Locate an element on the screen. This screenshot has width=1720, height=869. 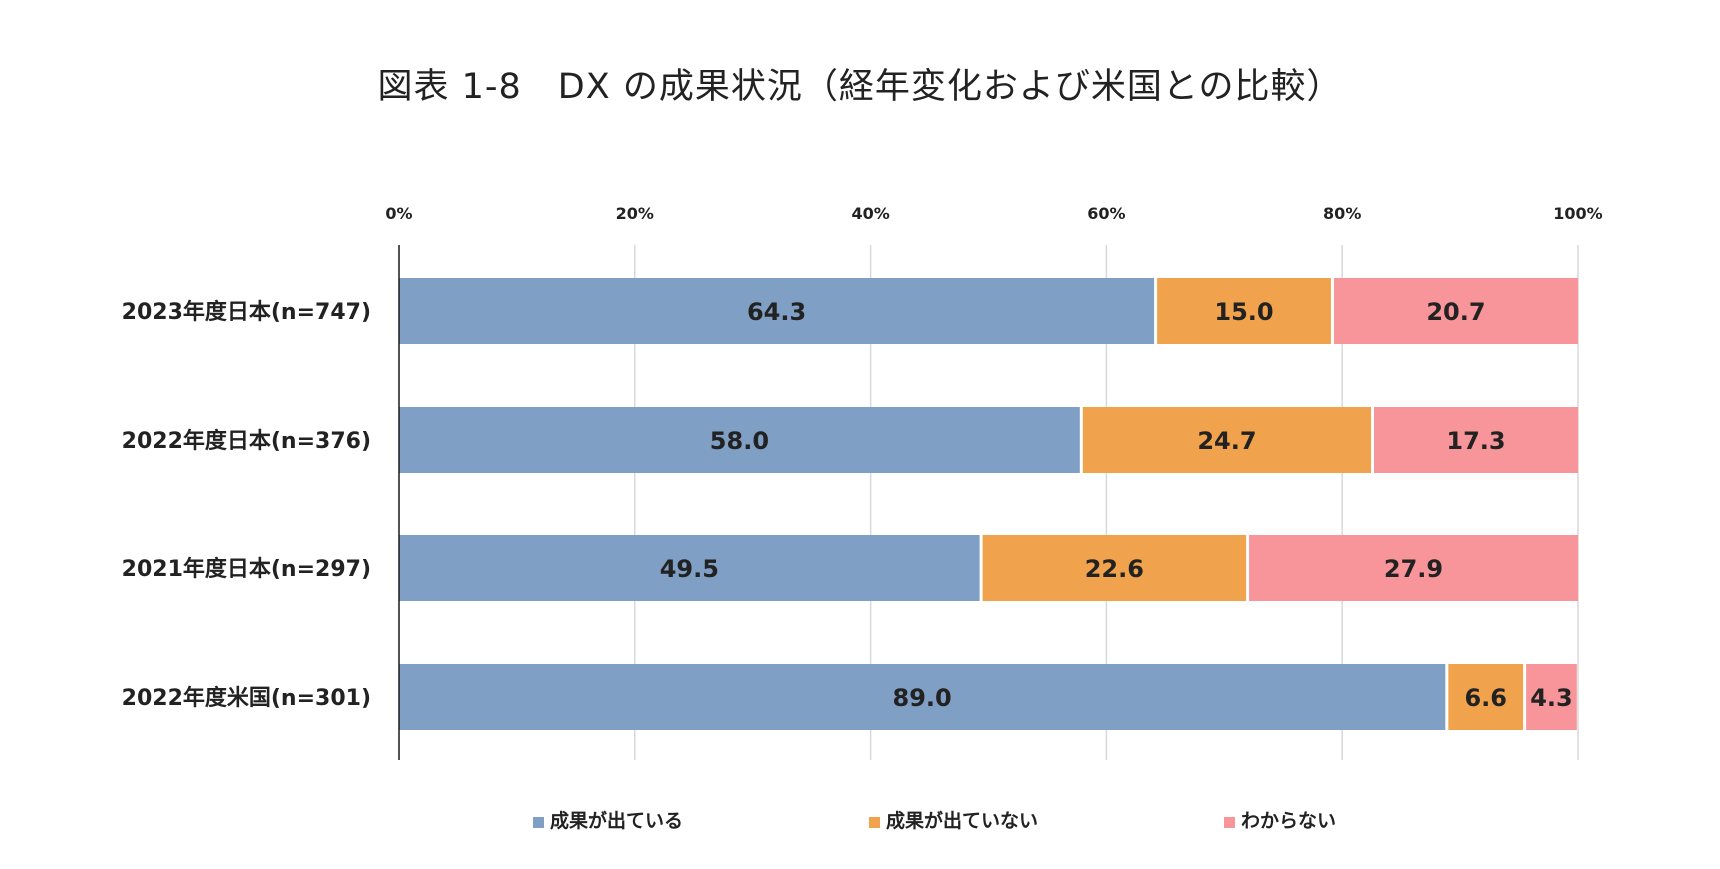
category-label: 2022年度日本(n=376) is located at coordinates (246, 441).